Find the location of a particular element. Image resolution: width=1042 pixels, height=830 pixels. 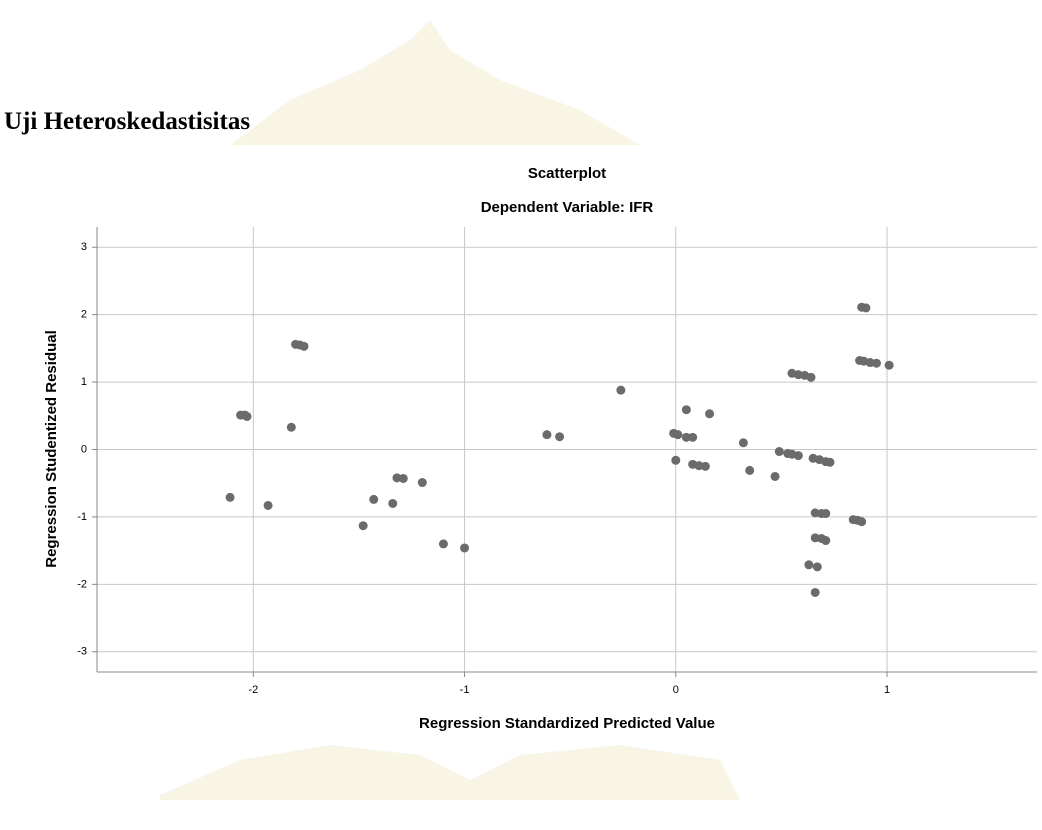

chart-title: Scatterplot is located at coordinates (567, 173).